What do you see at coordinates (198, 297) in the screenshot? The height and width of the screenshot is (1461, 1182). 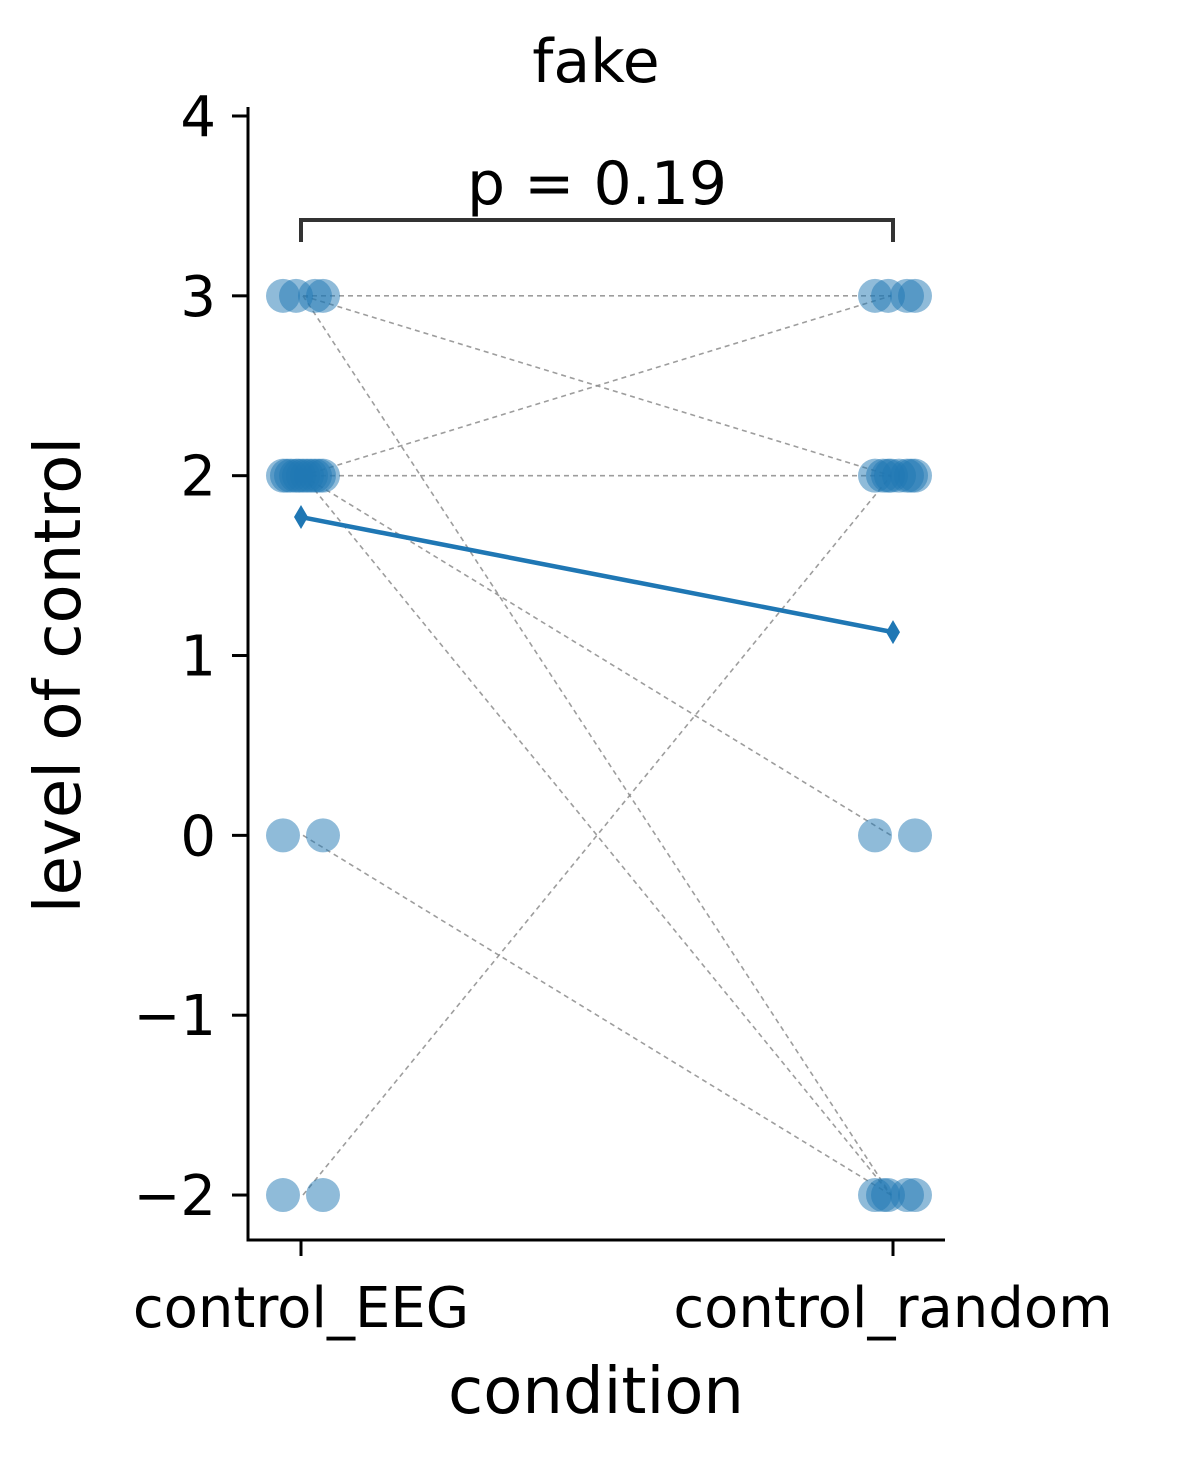 I see `y-tick-label: 3` at bounding box center [198, 297].